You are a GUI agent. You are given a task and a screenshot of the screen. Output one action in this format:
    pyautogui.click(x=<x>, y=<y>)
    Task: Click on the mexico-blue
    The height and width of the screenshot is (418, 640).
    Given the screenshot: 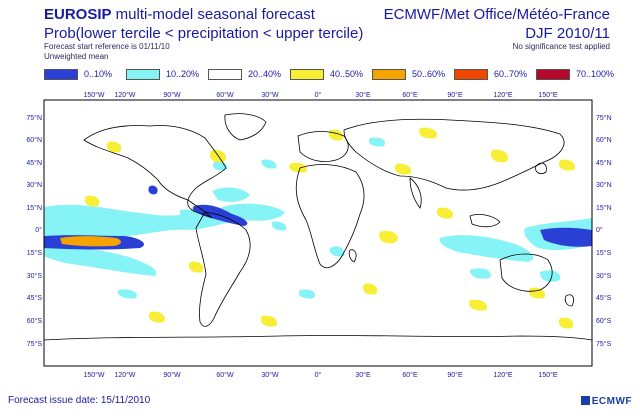 What is the action you would take?
    pyautogui.click(x=153, y=190)
    